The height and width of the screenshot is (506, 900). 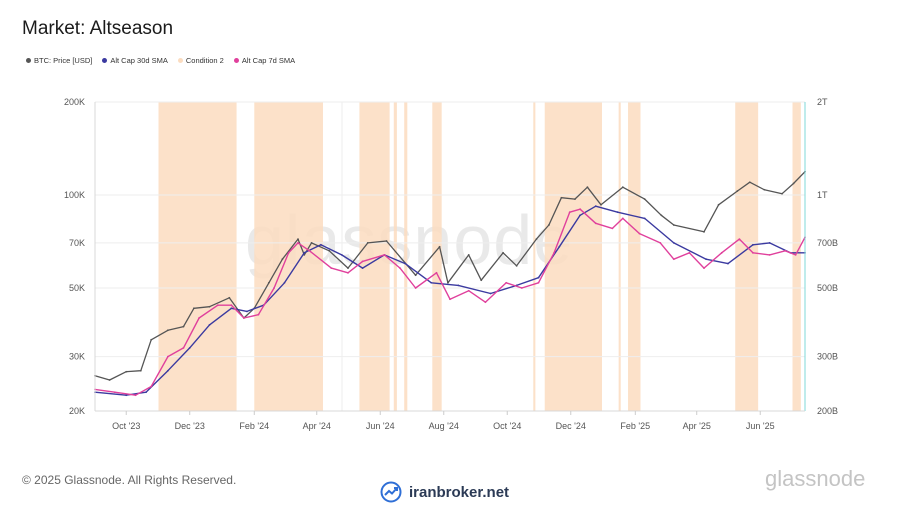 I want to click on y-right-tick-1t: 1T, so click(x=822, y=195).